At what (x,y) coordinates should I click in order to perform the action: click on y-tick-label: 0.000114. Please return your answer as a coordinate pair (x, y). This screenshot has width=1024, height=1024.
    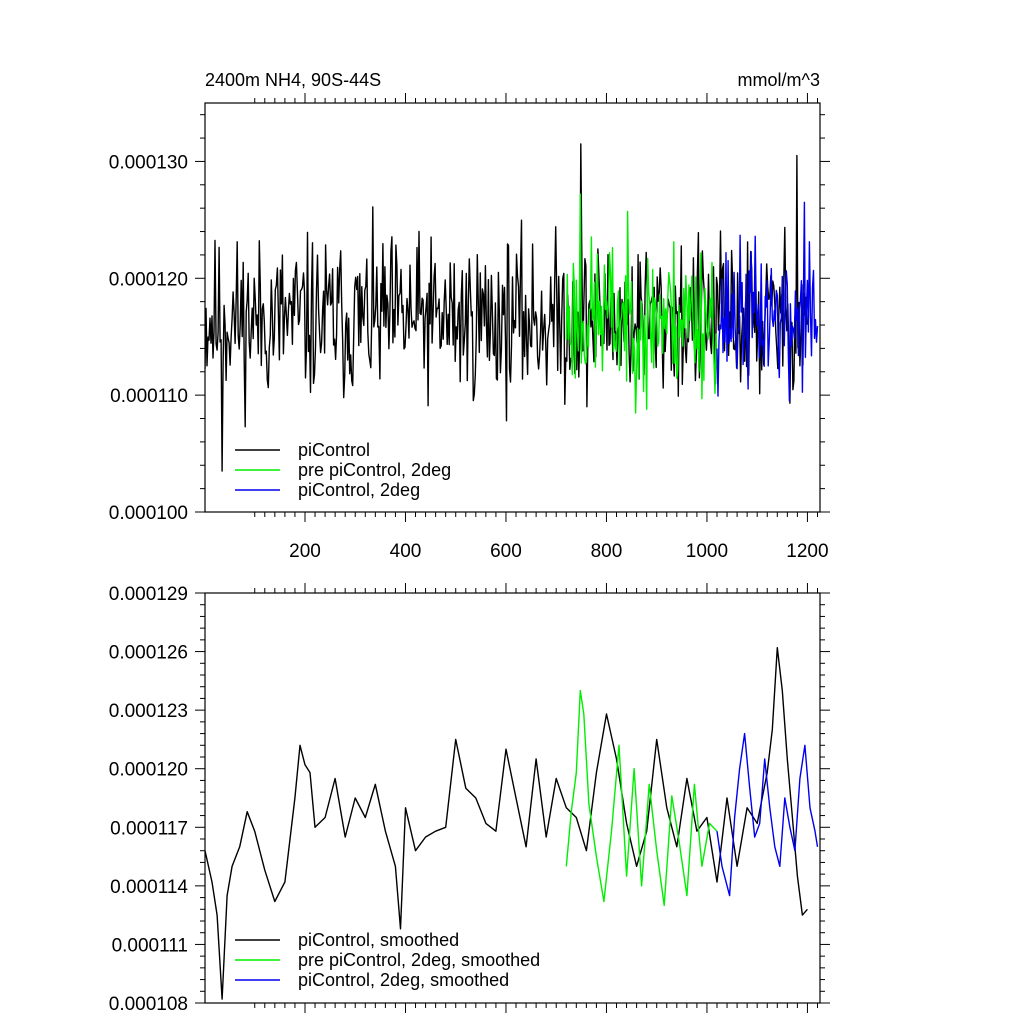
    Looking at the image, I should click on (149, 887).